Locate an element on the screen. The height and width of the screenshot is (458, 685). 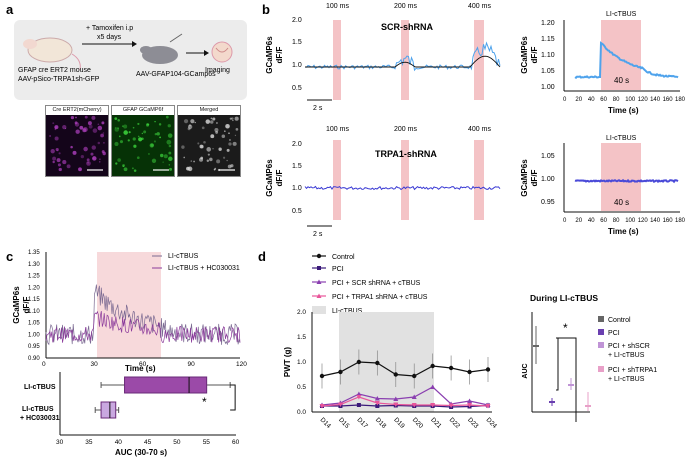
c-ytick: 0.95 is located at coordinates (34, 347).